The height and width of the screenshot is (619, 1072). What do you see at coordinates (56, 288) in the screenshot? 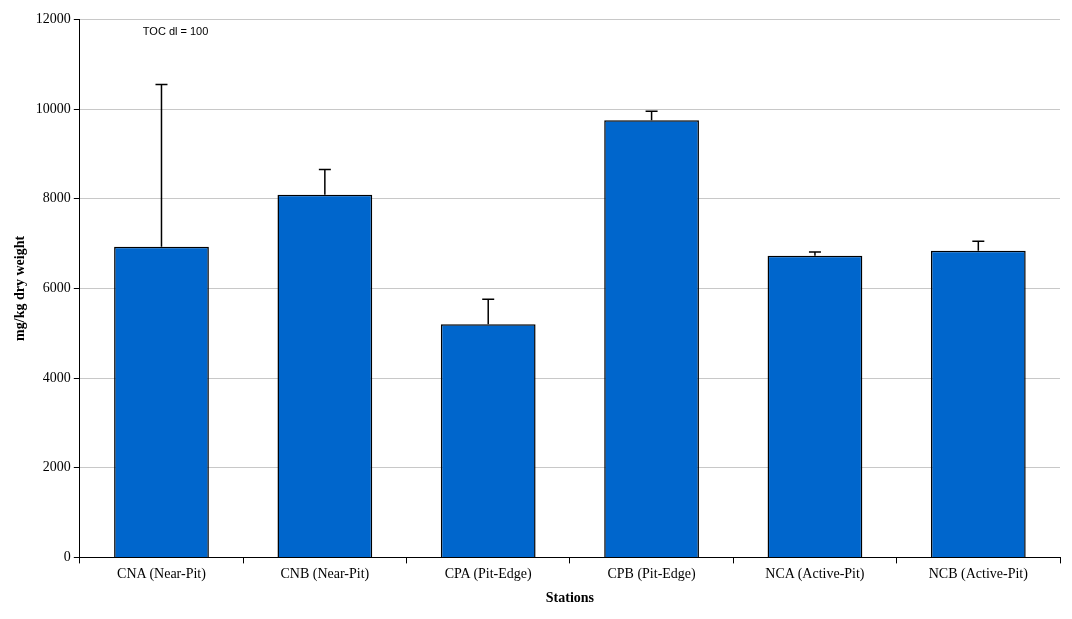
I see `y-tick-label: 6000` at bounding box center [56, 288].